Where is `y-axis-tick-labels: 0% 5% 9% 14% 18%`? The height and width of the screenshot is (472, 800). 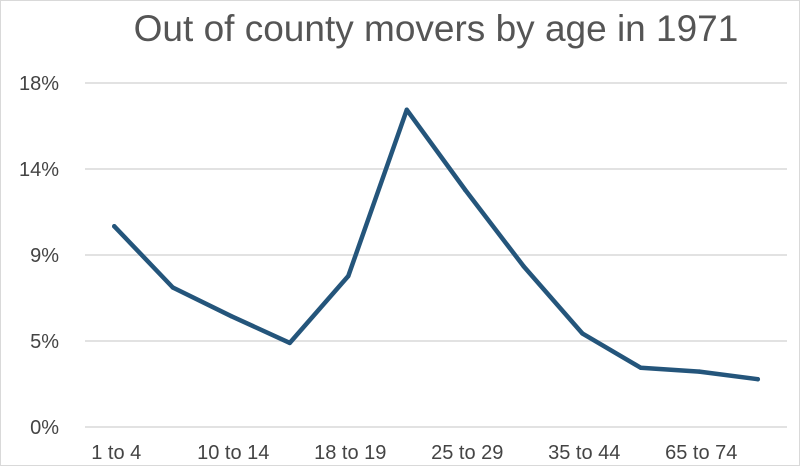
y-axis-tick-labels: 0% 5% 9% 14% 18% is located at coordinates (39, 256).